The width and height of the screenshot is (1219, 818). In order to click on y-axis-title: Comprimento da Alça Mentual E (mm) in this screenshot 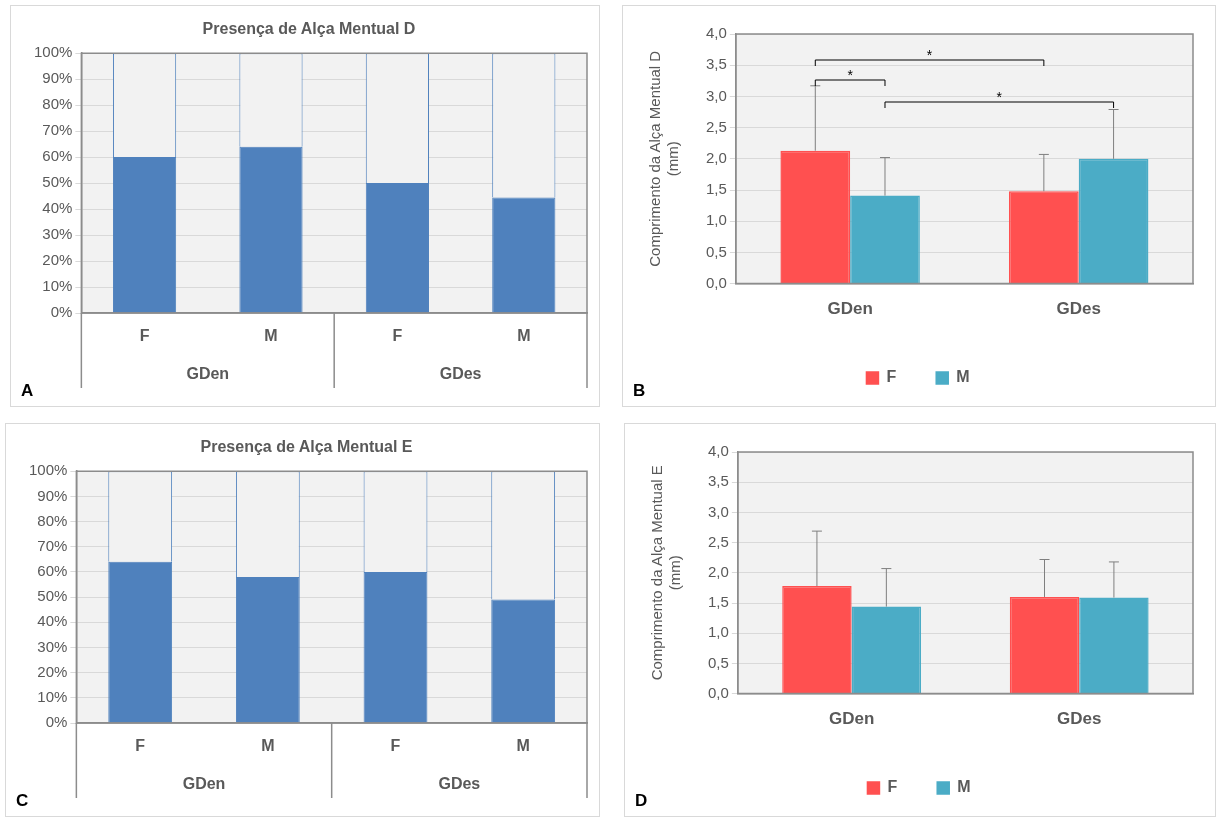, I will do `click(666, 573)`.